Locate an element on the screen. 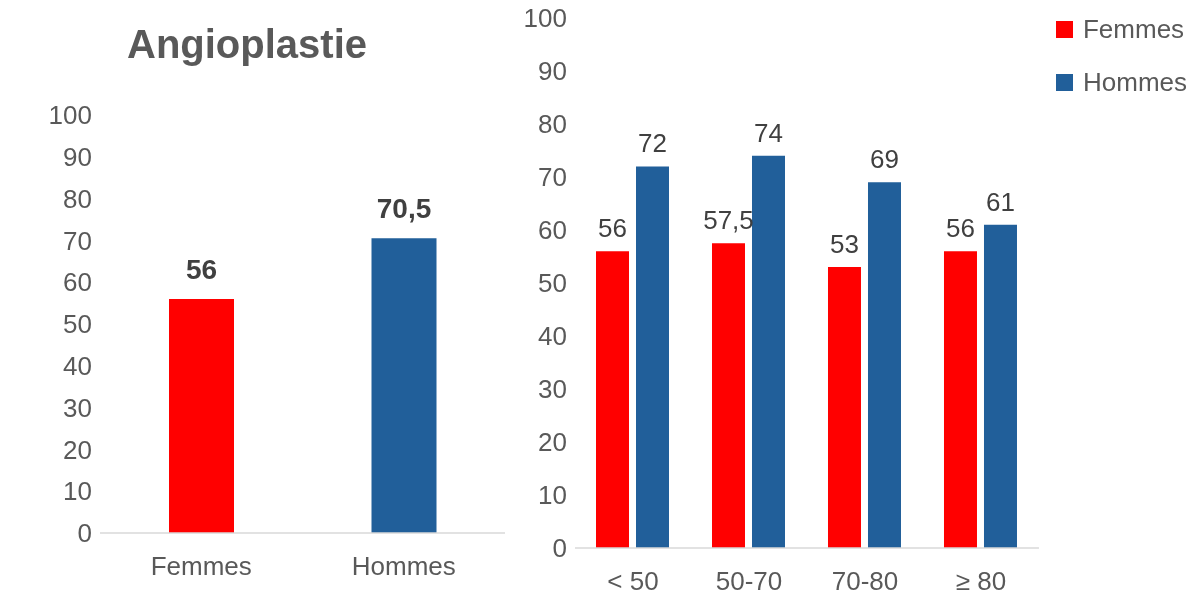 The width and height of the screenshot is (1191, 604). x-tick-label: 50-70 is located at coordinates (749, 581).